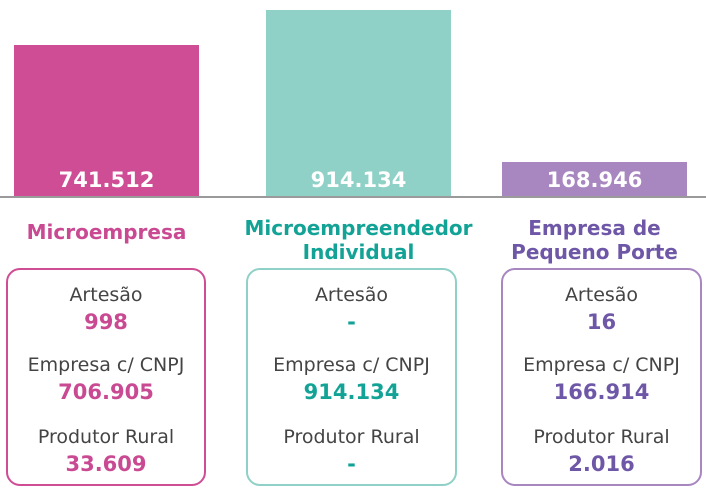 The width and height of the screenshot is (706, 491). Describe the element at coordinates (358, 180) in the screenshot. I see `value-label: 914.134` at that location.